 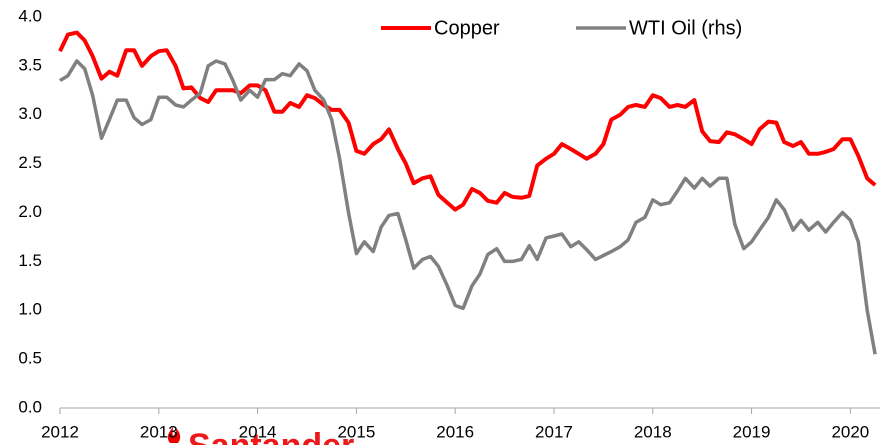 I want to click on x-tick-label: 2012, so click(x=60, y=431).